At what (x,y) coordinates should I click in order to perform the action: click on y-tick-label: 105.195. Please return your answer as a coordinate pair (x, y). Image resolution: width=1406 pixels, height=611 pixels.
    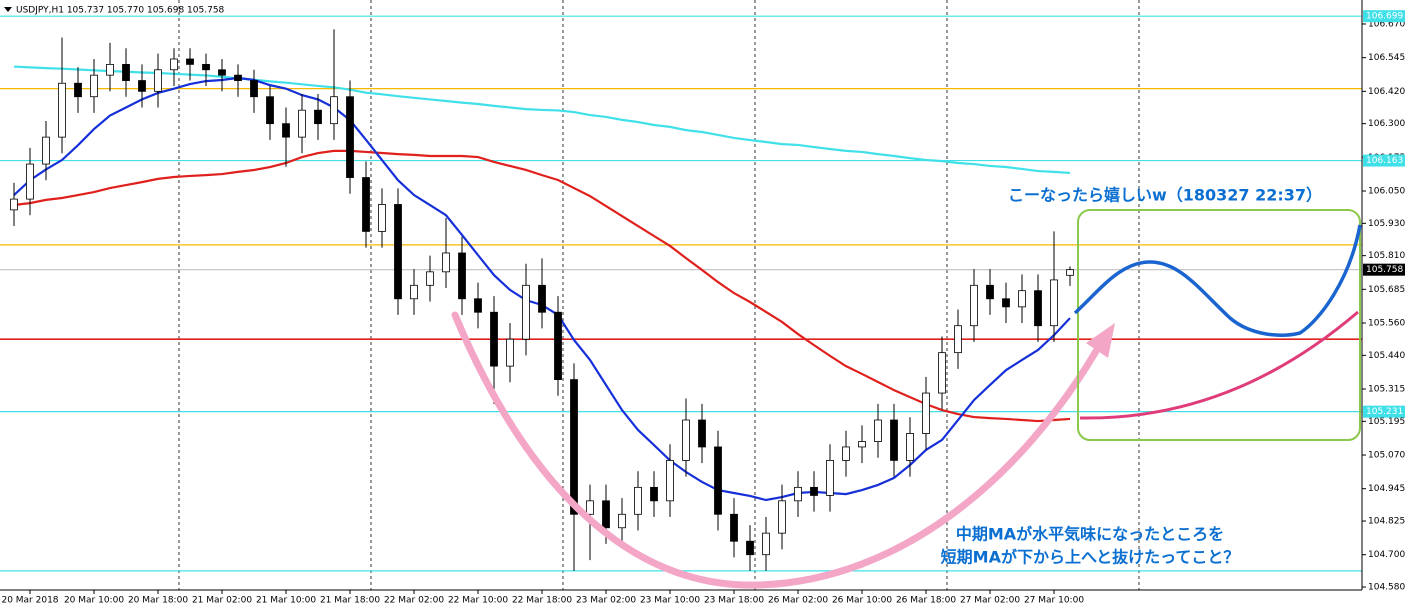
    Looking at the image, I should click on (1386, 422).